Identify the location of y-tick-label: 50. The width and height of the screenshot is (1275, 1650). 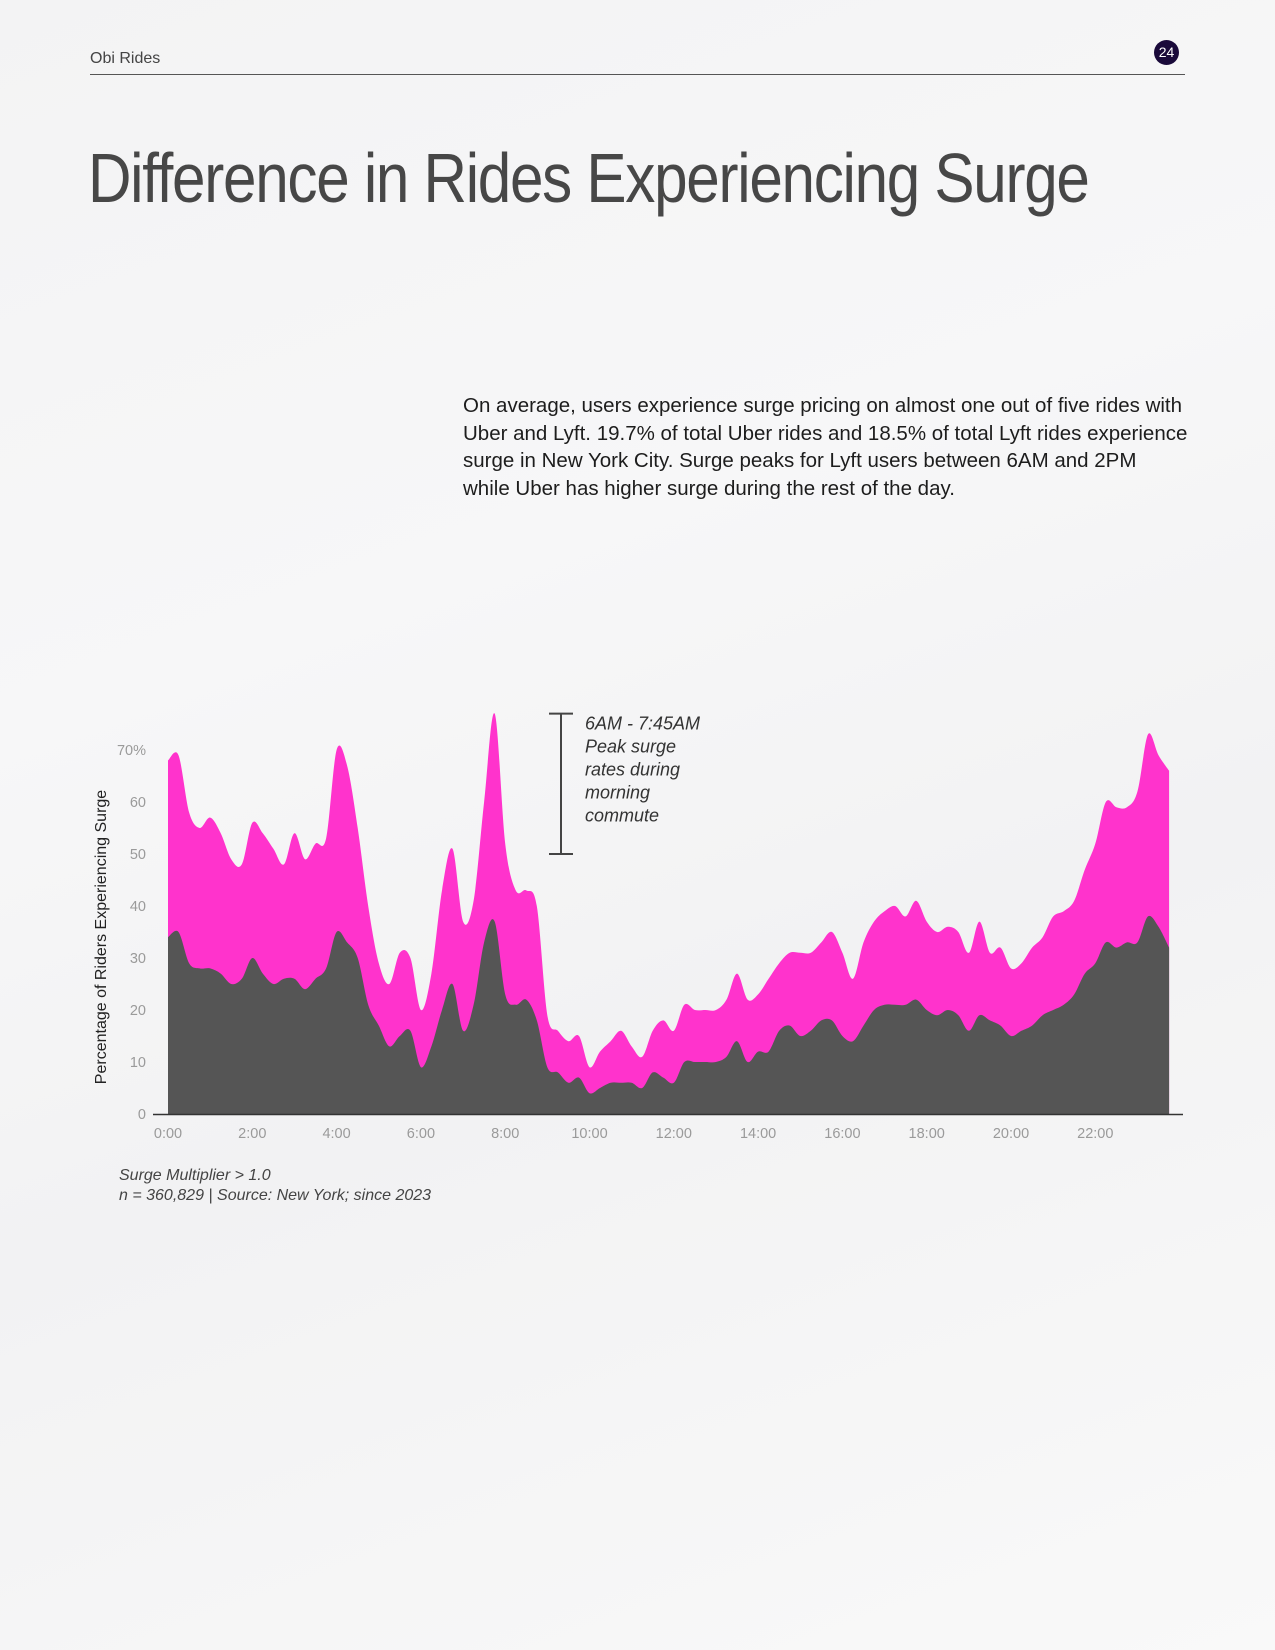
(138, 855).